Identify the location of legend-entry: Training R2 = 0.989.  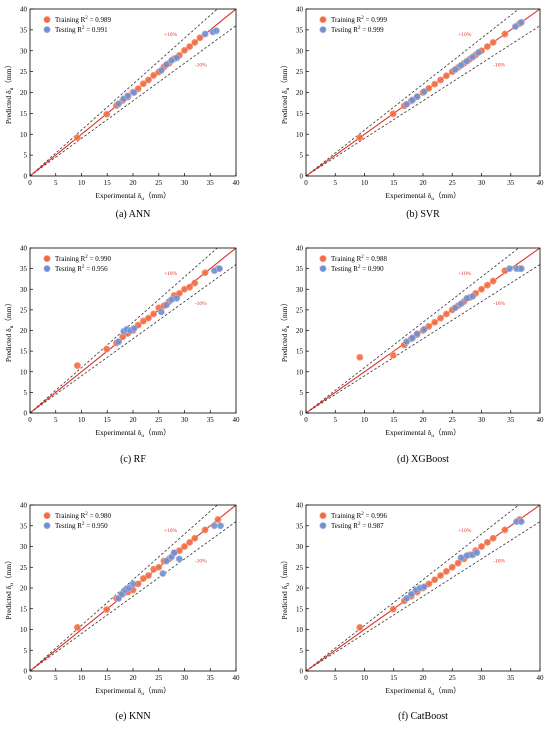
(83, 20).